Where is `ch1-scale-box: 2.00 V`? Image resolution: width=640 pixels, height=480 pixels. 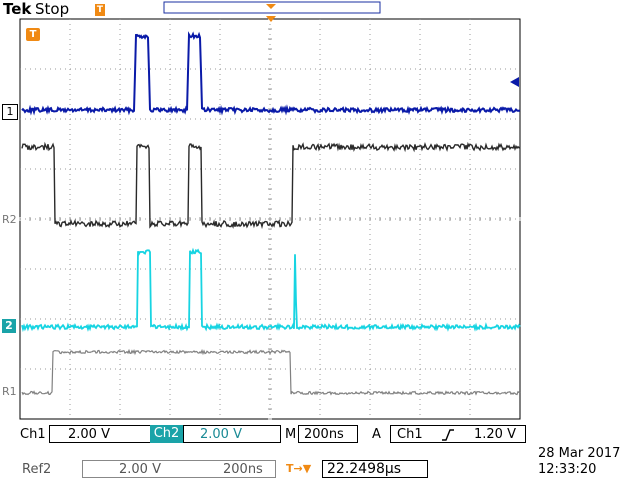
ch1-scale-box: 2.00 V is located at coordinates (100, 434).